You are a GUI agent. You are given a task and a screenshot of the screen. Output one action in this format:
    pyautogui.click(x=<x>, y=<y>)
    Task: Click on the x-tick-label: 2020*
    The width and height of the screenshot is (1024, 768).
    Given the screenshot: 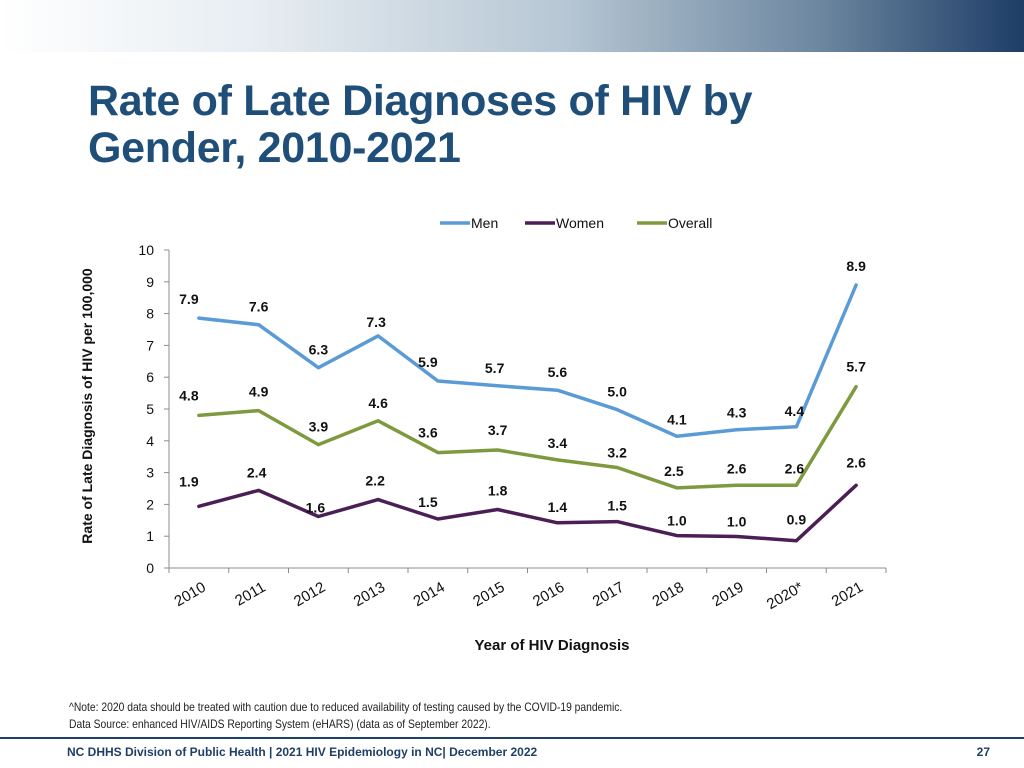 What is the action you would take?
    pyautogui.click(x=785, y=596)
    